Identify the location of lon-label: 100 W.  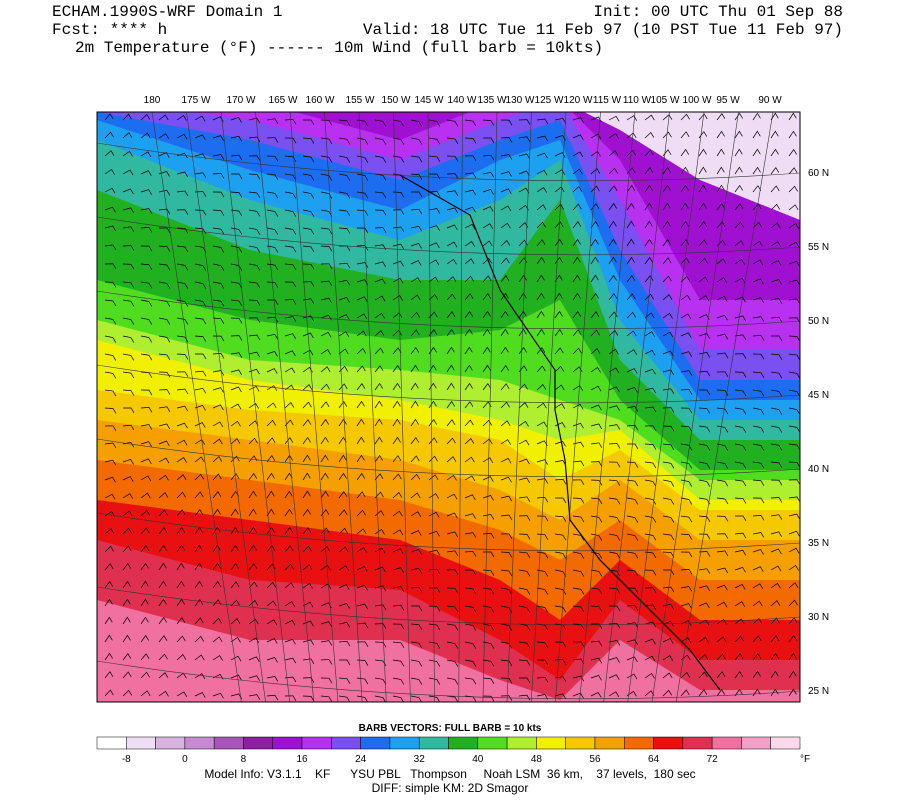
(697, 100).